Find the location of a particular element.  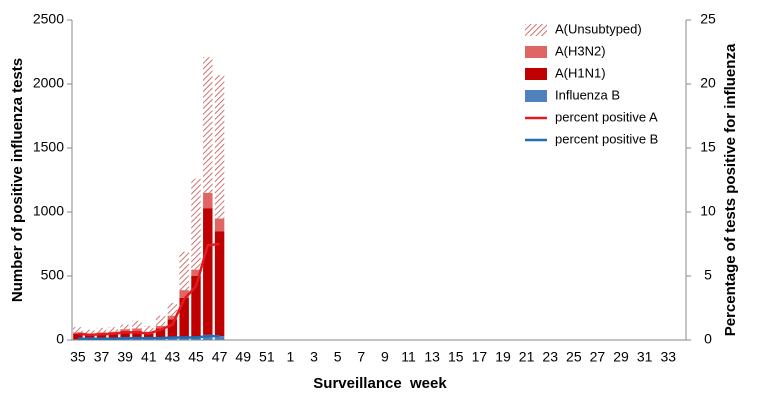

x-tick-label: 41 is located at coordinates (149, 357).